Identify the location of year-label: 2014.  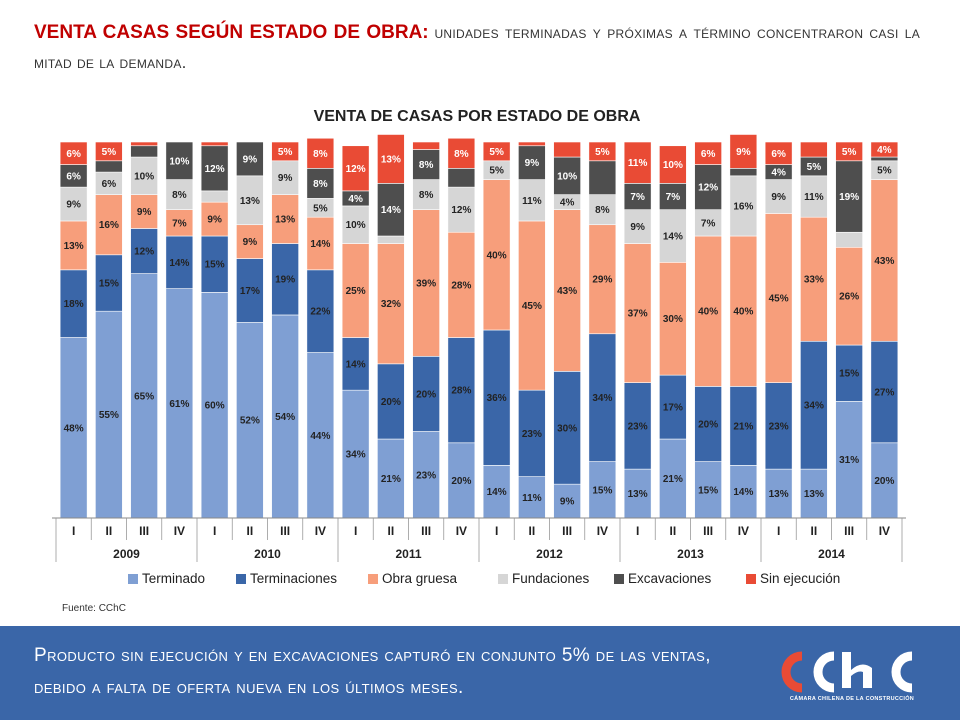
(831, 554).